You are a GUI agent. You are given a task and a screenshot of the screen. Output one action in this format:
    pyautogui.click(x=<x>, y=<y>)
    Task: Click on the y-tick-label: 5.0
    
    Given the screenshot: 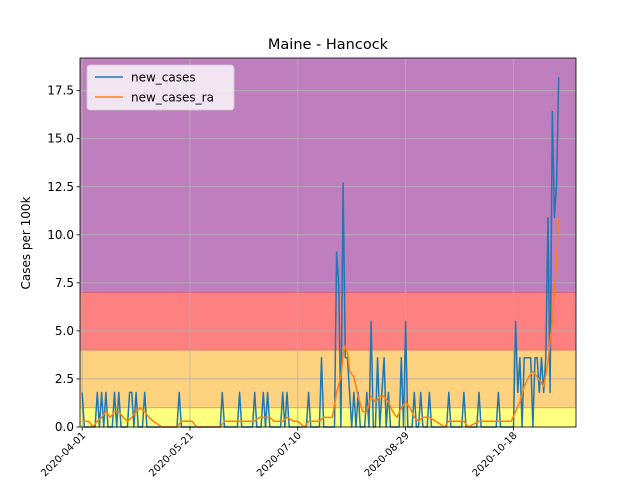 What is the action you would take?
    pyautogui.click(x=64, y=331)
    